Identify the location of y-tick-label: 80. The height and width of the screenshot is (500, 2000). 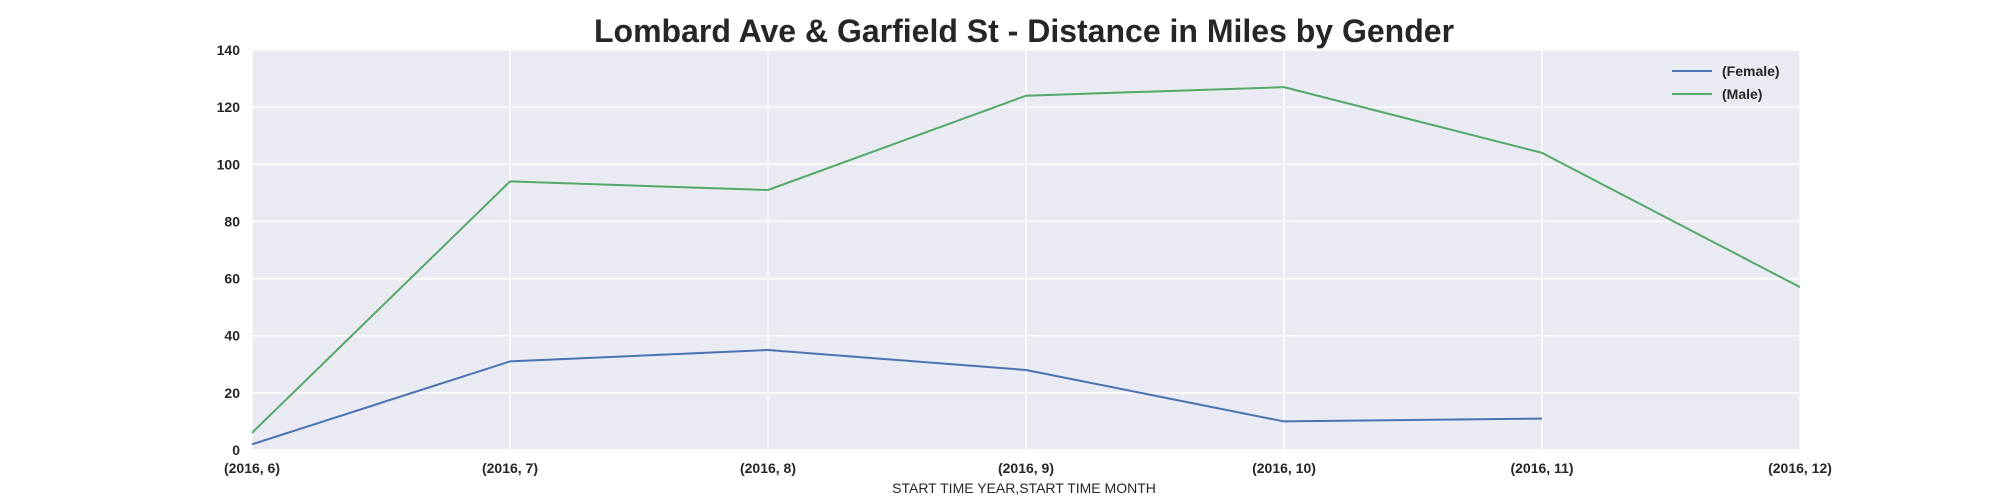
(232, 221).